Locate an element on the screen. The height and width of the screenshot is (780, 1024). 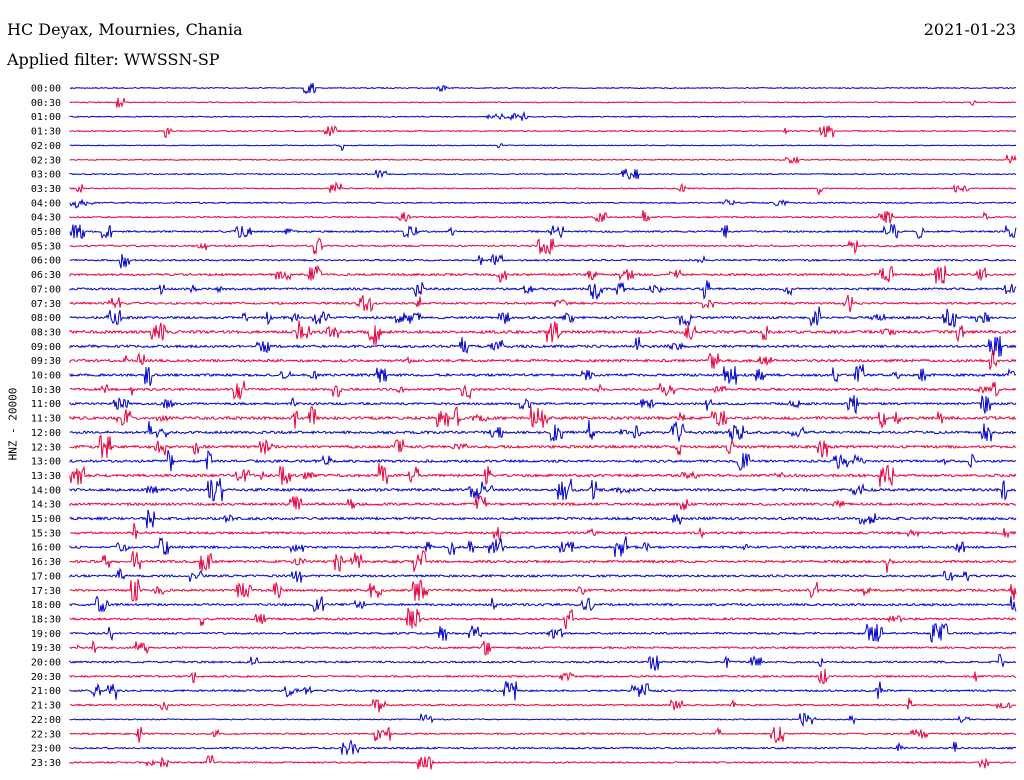
time-label: 04:30 is located at coordinates (46, 218).